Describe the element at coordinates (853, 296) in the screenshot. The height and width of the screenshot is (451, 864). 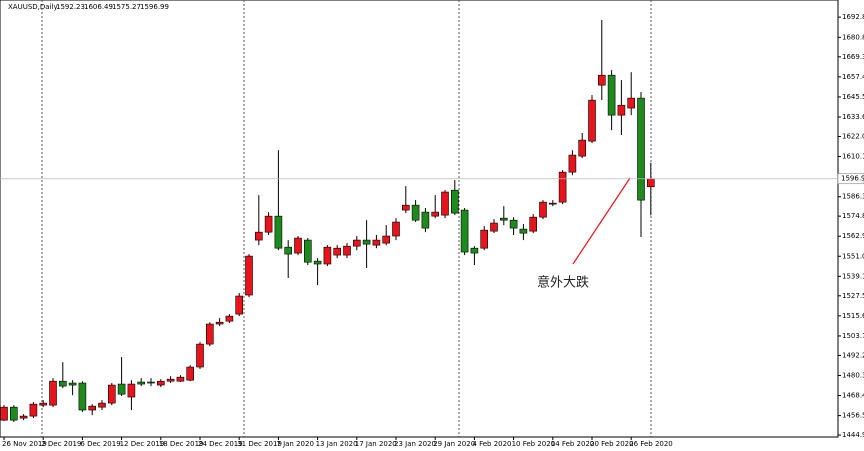
I see `y-tick-label: 1527.55` at that location.